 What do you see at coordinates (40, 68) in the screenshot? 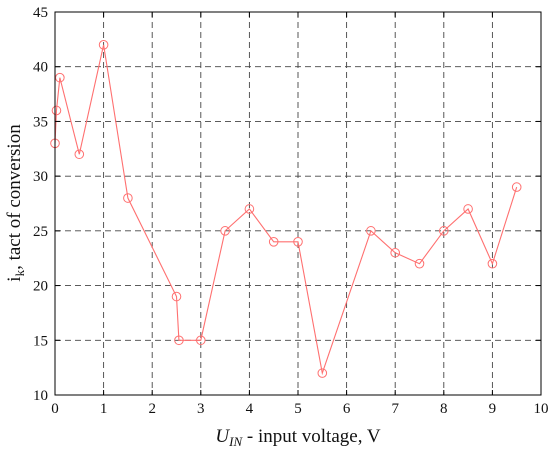
I see `y-tick-label: 40` at bounding box center [40, 68].